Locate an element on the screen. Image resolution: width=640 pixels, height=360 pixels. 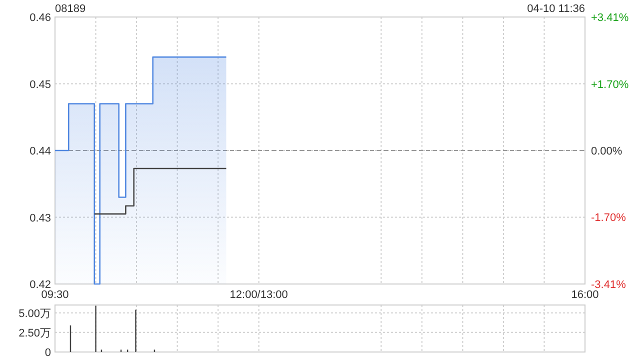
y-tick-label: 0 is located at coordinates (47, 353).